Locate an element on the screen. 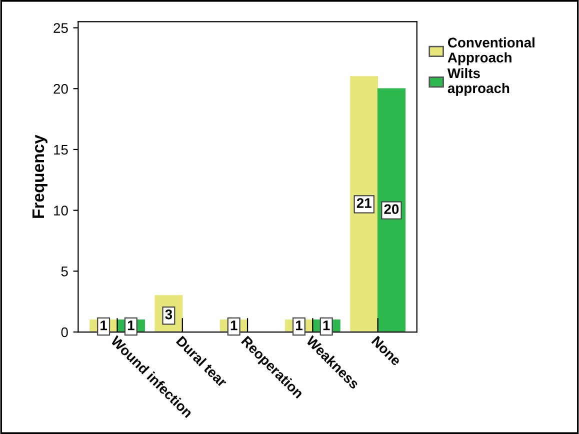 This screenshot has height=434, width=579. legend-label: Conventional Approach is located at coordinates (491, 51).